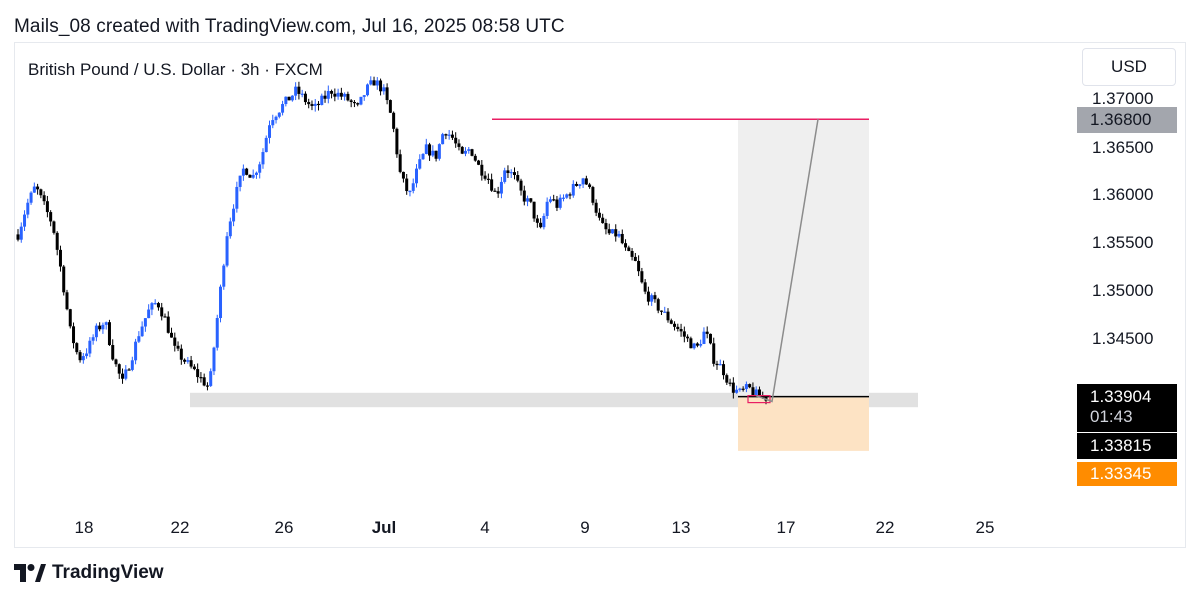  I want to click on projection-path, so click(787, 261).